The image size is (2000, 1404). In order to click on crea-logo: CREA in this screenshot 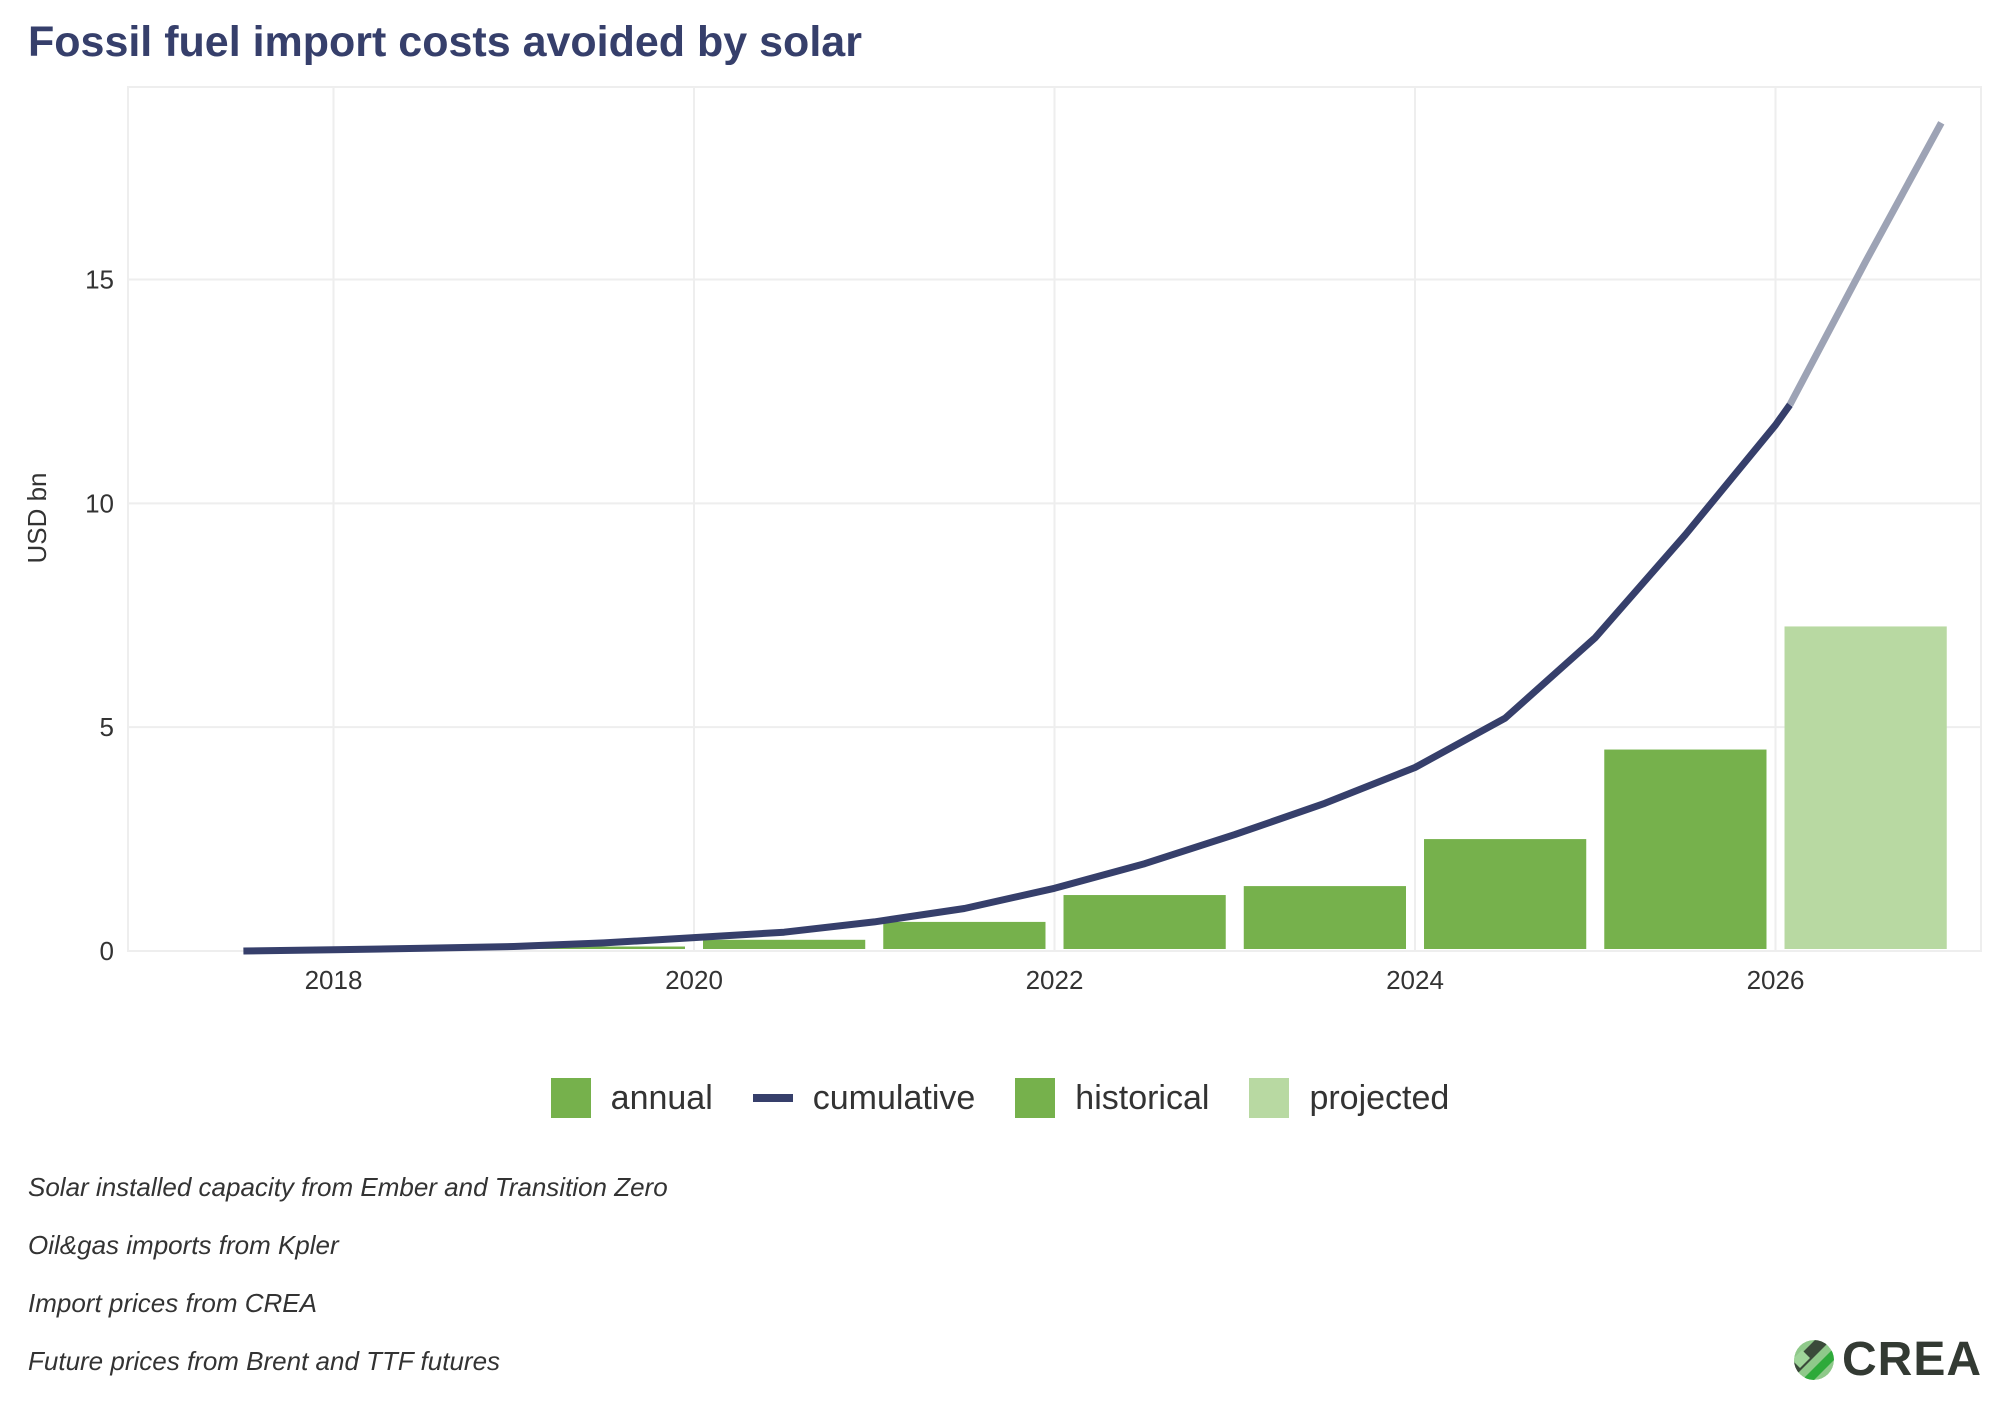, I will do `click(1887, 1359)`.